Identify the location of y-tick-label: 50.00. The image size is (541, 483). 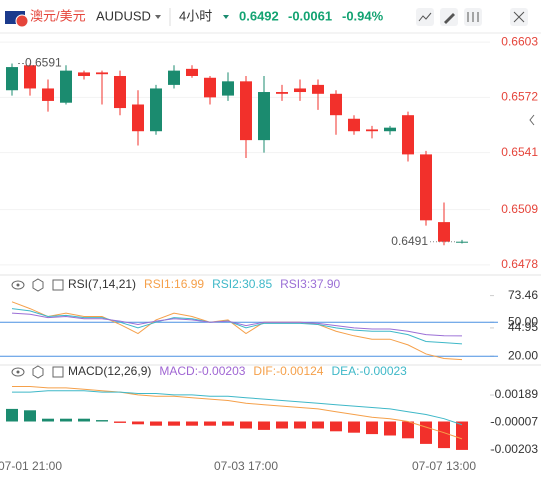
(523, 321).